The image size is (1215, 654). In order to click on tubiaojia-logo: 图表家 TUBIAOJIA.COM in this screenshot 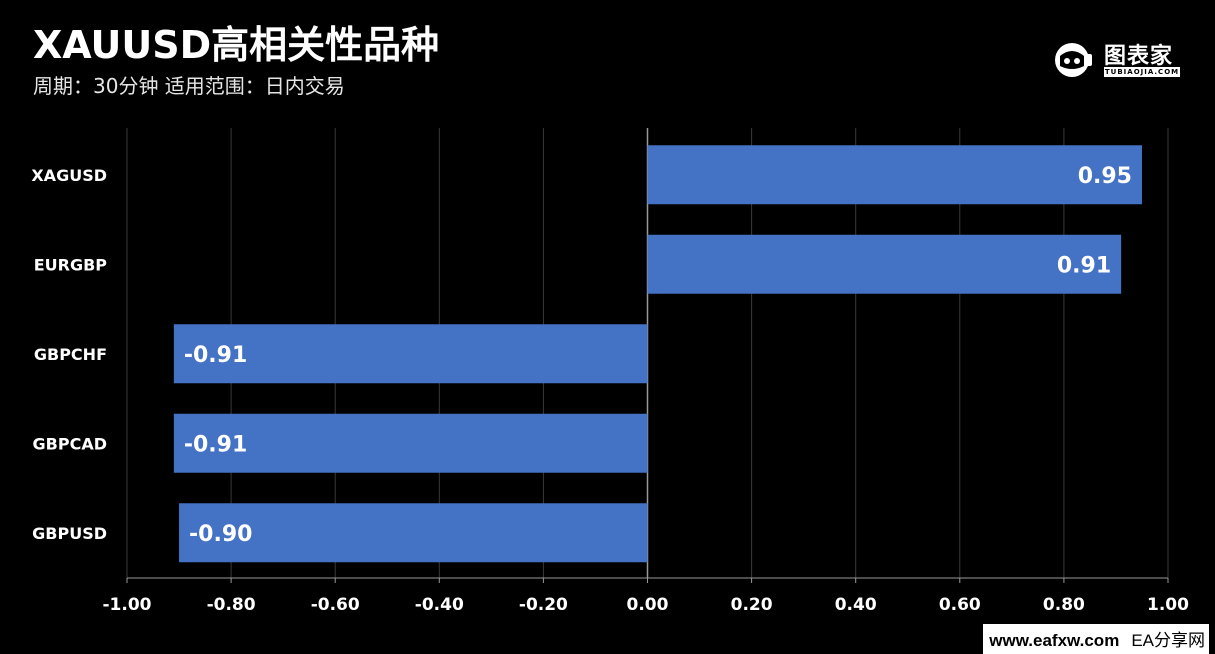, I will do `click(1117, 60)`.